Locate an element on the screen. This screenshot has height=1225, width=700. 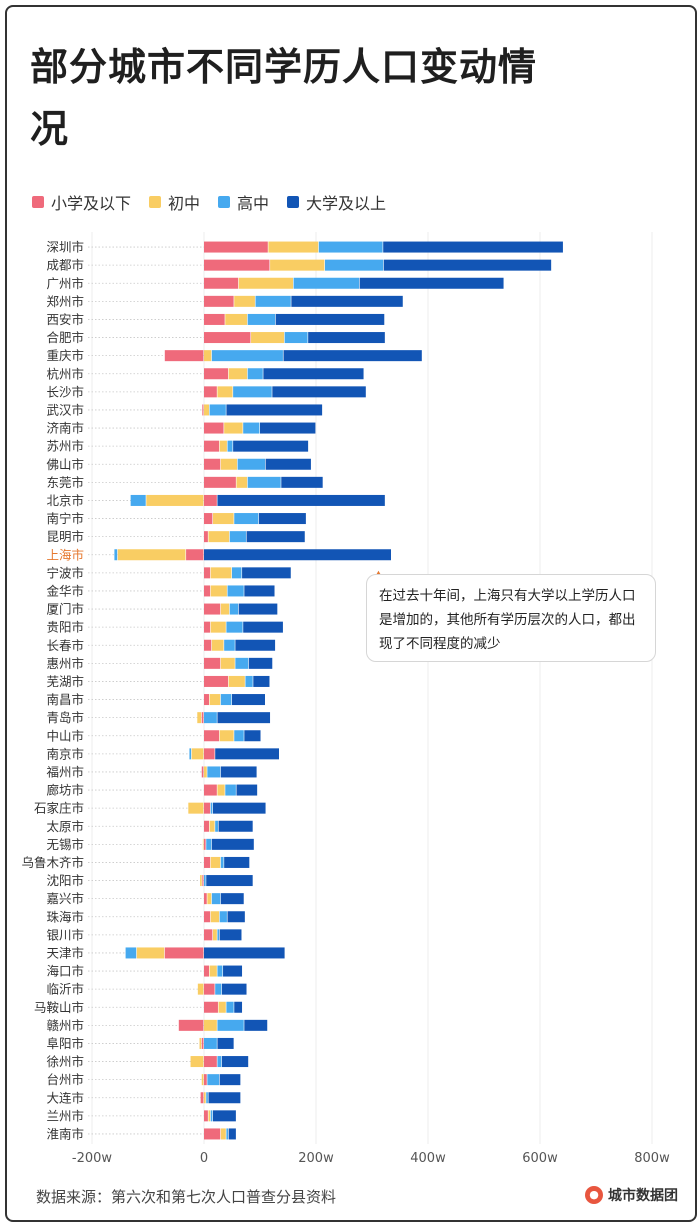
x-tick-label: 0 is located at coordinates (204, 1158).